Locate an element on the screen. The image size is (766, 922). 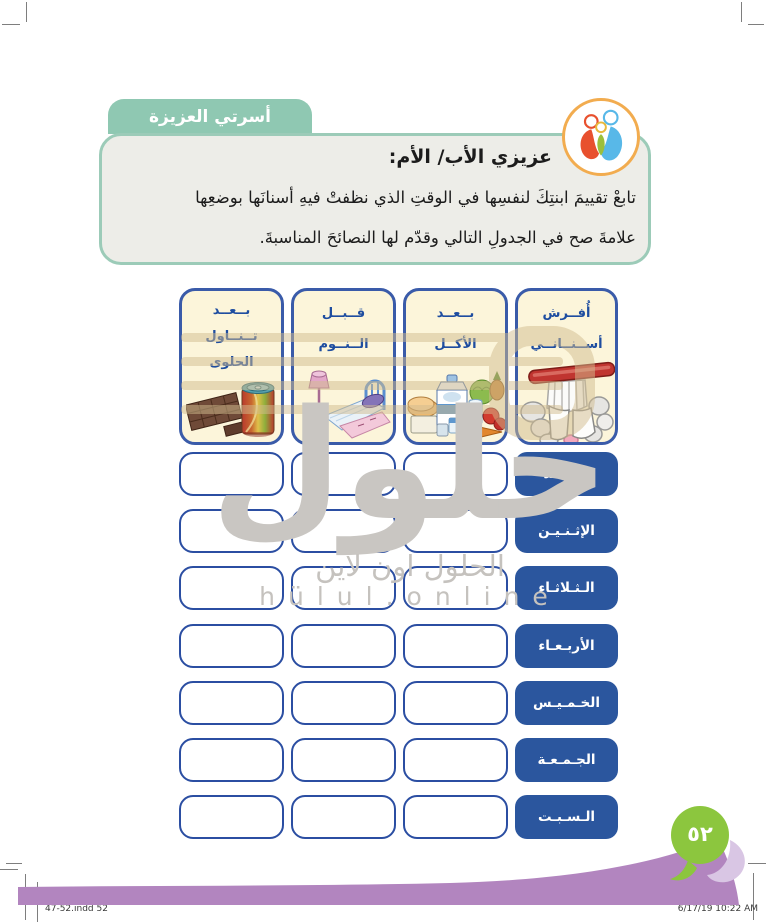
page-number-balloon is located at coordinates (707, 844).